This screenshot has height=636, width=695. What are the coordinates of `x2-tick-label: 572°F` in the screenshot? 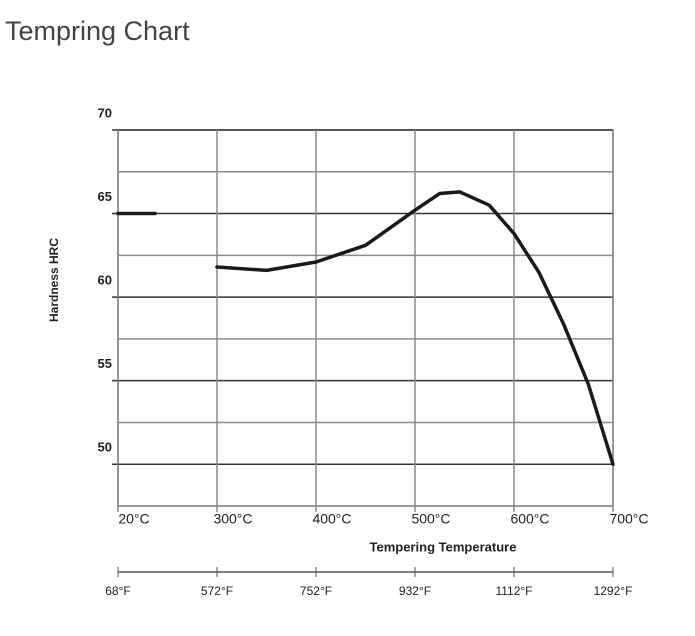 It's located at (217, 591).